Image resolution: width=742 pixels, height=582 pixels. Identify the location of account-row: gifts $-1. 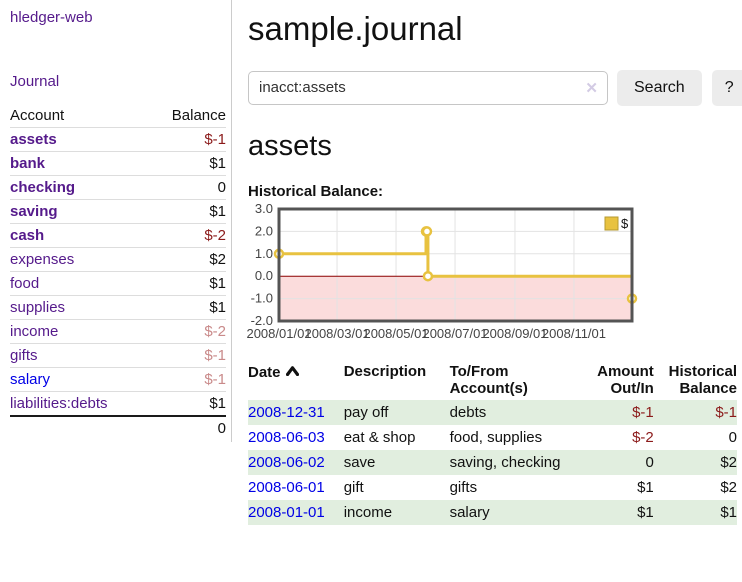
(118, 355).